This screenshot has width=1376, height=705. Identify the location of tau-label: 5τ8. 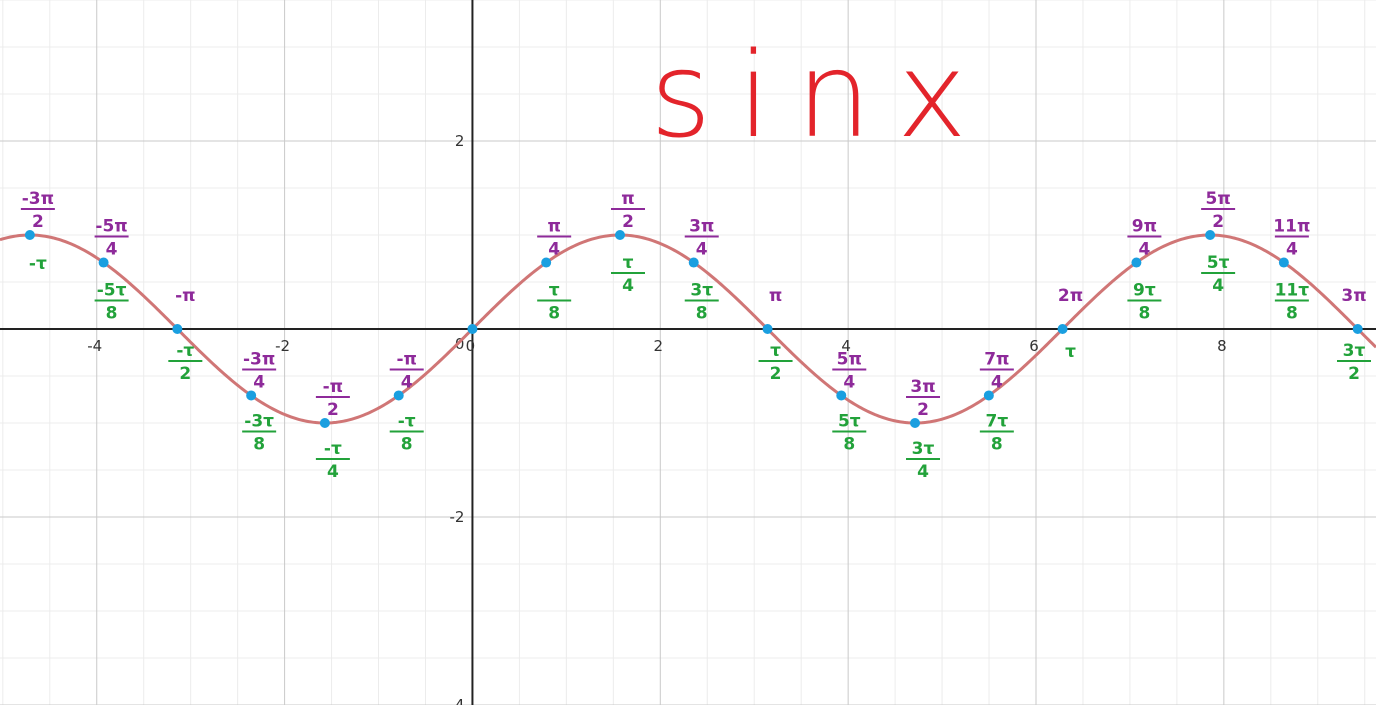
(849, 432).